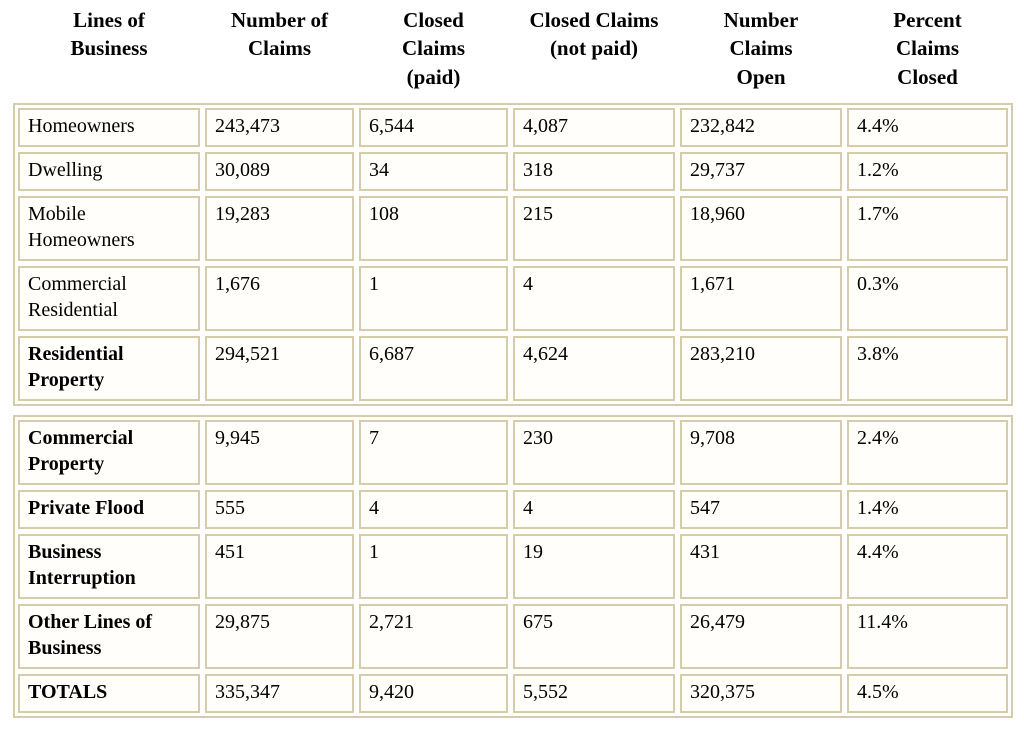 Image resolution: width=1024 pixels, height=735 pixels. What do you see at coordinates (433, 694) in the screenshot?
I see `cell-value: 9,420` at bounding box center [433, 694].